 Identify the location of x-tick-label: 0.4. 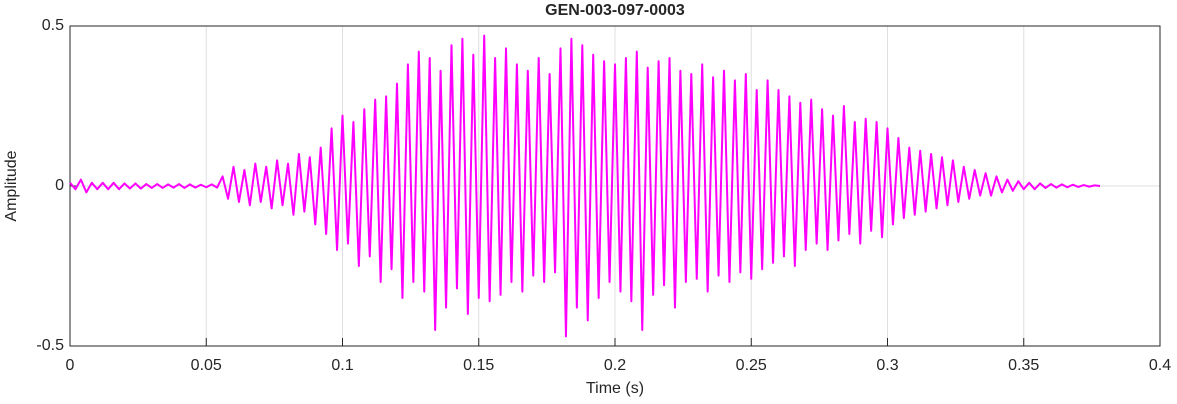
(1160, 365).